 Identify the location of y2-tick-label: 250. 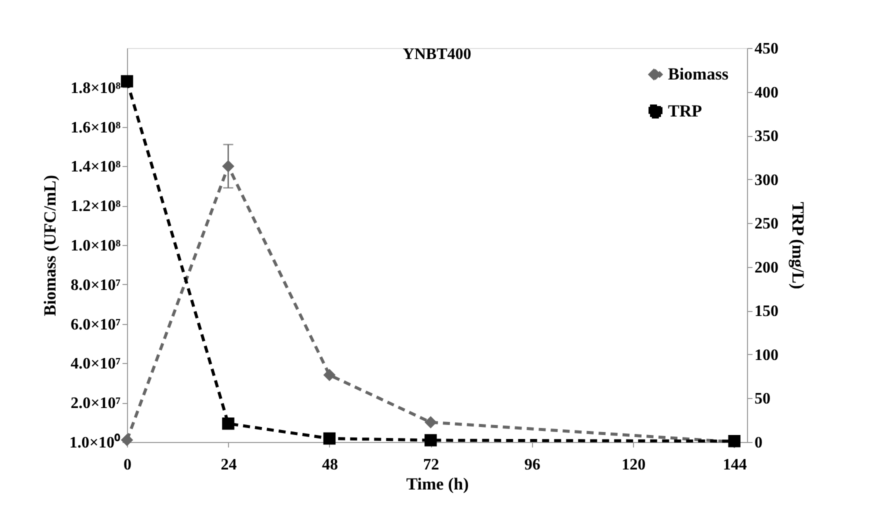
(766, 224).